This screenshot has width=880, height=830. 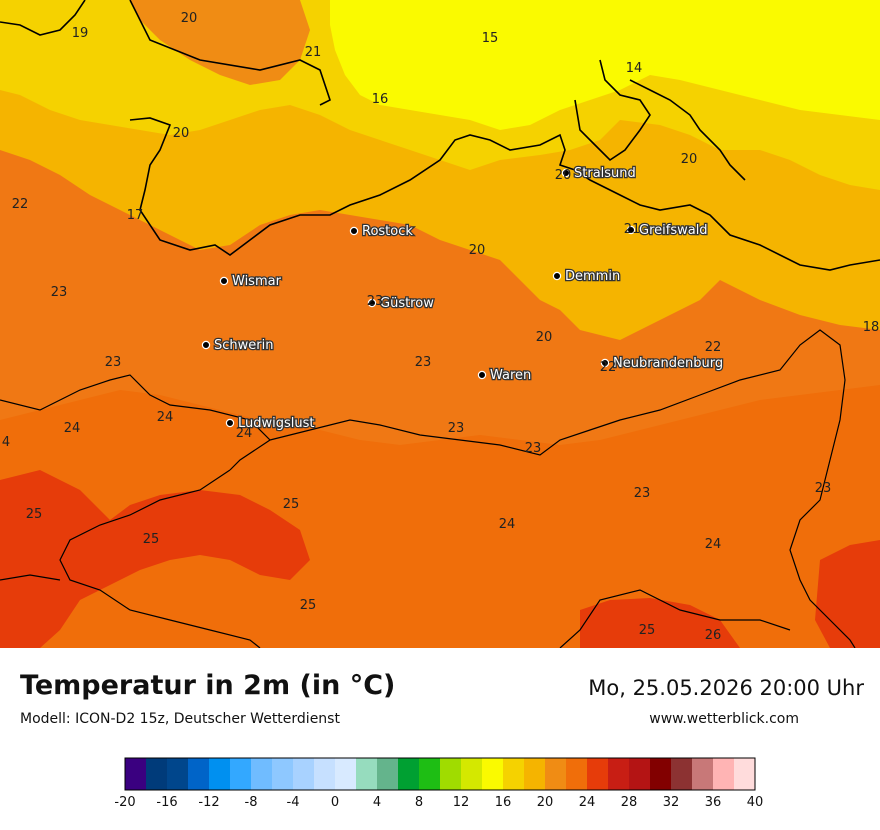 I want to click on city-schwerin: Schwerin, so click(x=238, y=345).